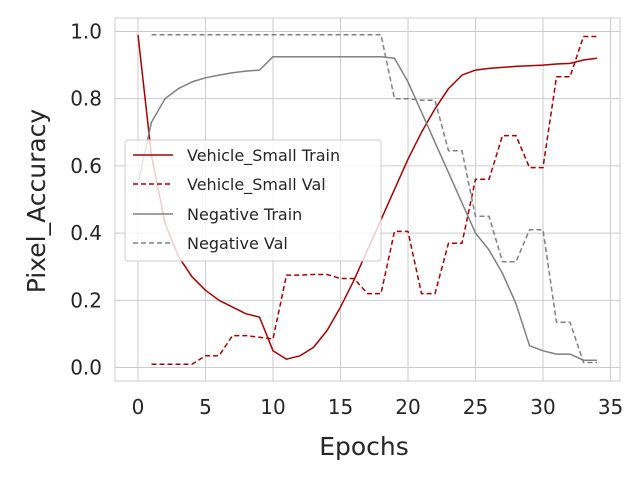  What do you see at coordinates (138, 407) in the screenshot?
I see `x-tick-label: 0` at bounding box center [138, 407].